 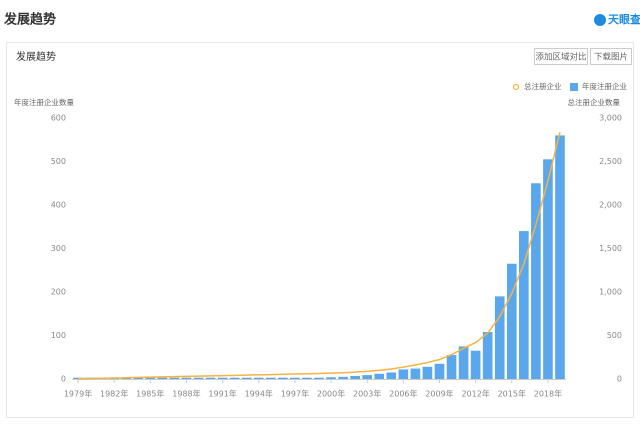 What do you see at coordinates (619, 379) in the screenshot?
I see `y2-tick-label: 0` at bounding box center [619, 379].